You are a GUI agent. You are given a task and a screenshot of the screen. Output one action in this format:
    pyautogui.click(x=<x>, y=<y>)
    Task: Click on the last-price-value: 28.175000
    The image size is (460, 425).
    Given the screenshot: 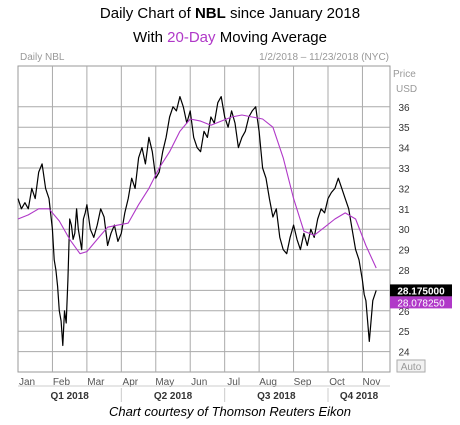 What is the action you would take?
    pyautogui.click(x=421, y=291)
    